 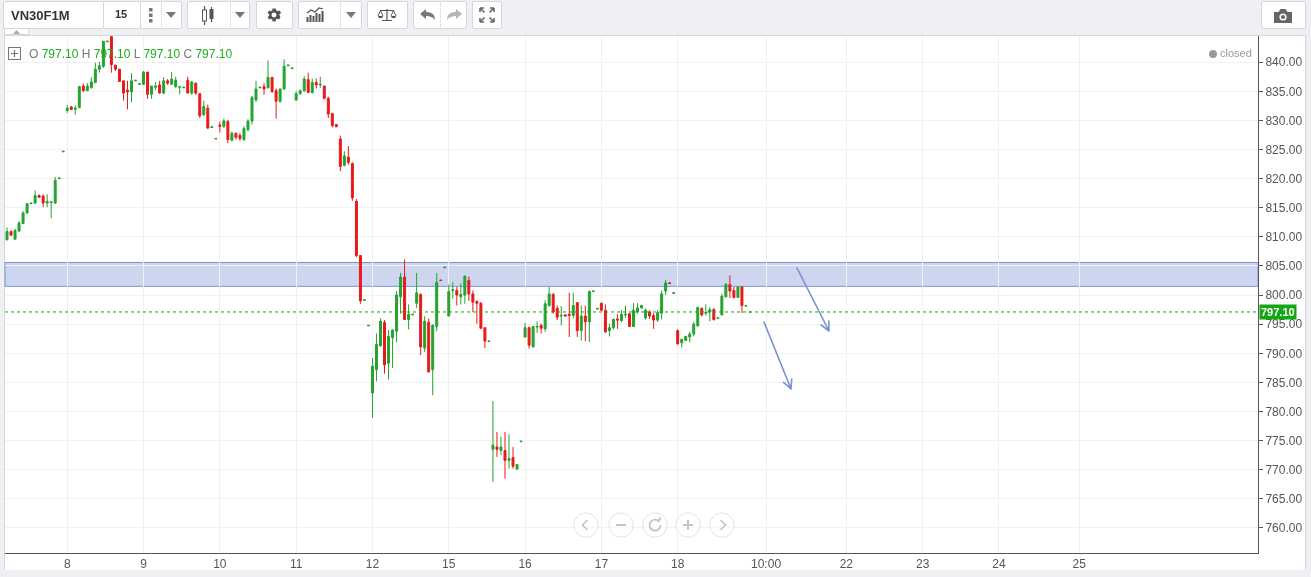 What do you see at coordinates (1079, 564) in the screenshot?
I see `x-tick-label: 25` at bounding box center [1079, 564].